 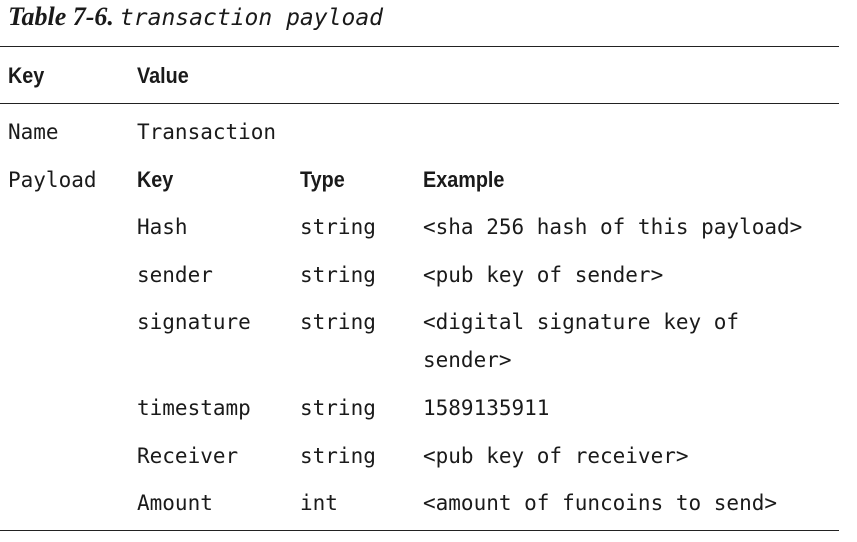 What do you see at coordinates (419, 103) in the screenshot?
I see `header-rule` at bounding box center [419, 103].